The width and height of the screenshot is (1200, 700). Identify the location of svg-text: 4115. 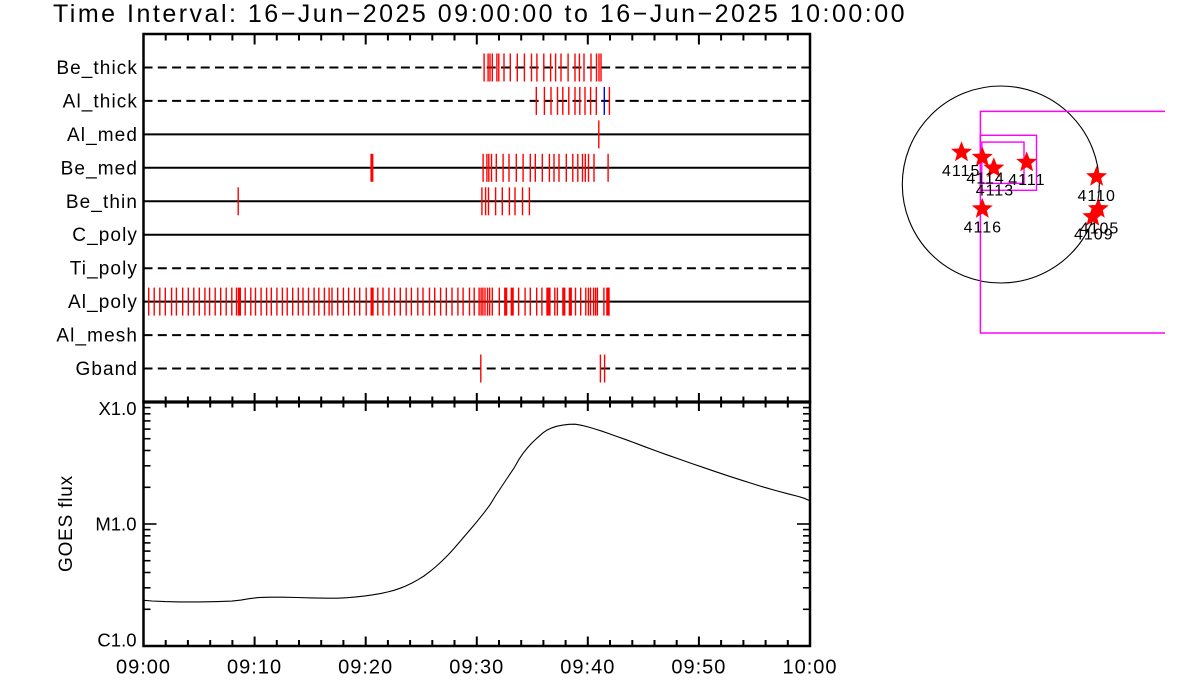
(961, 171).